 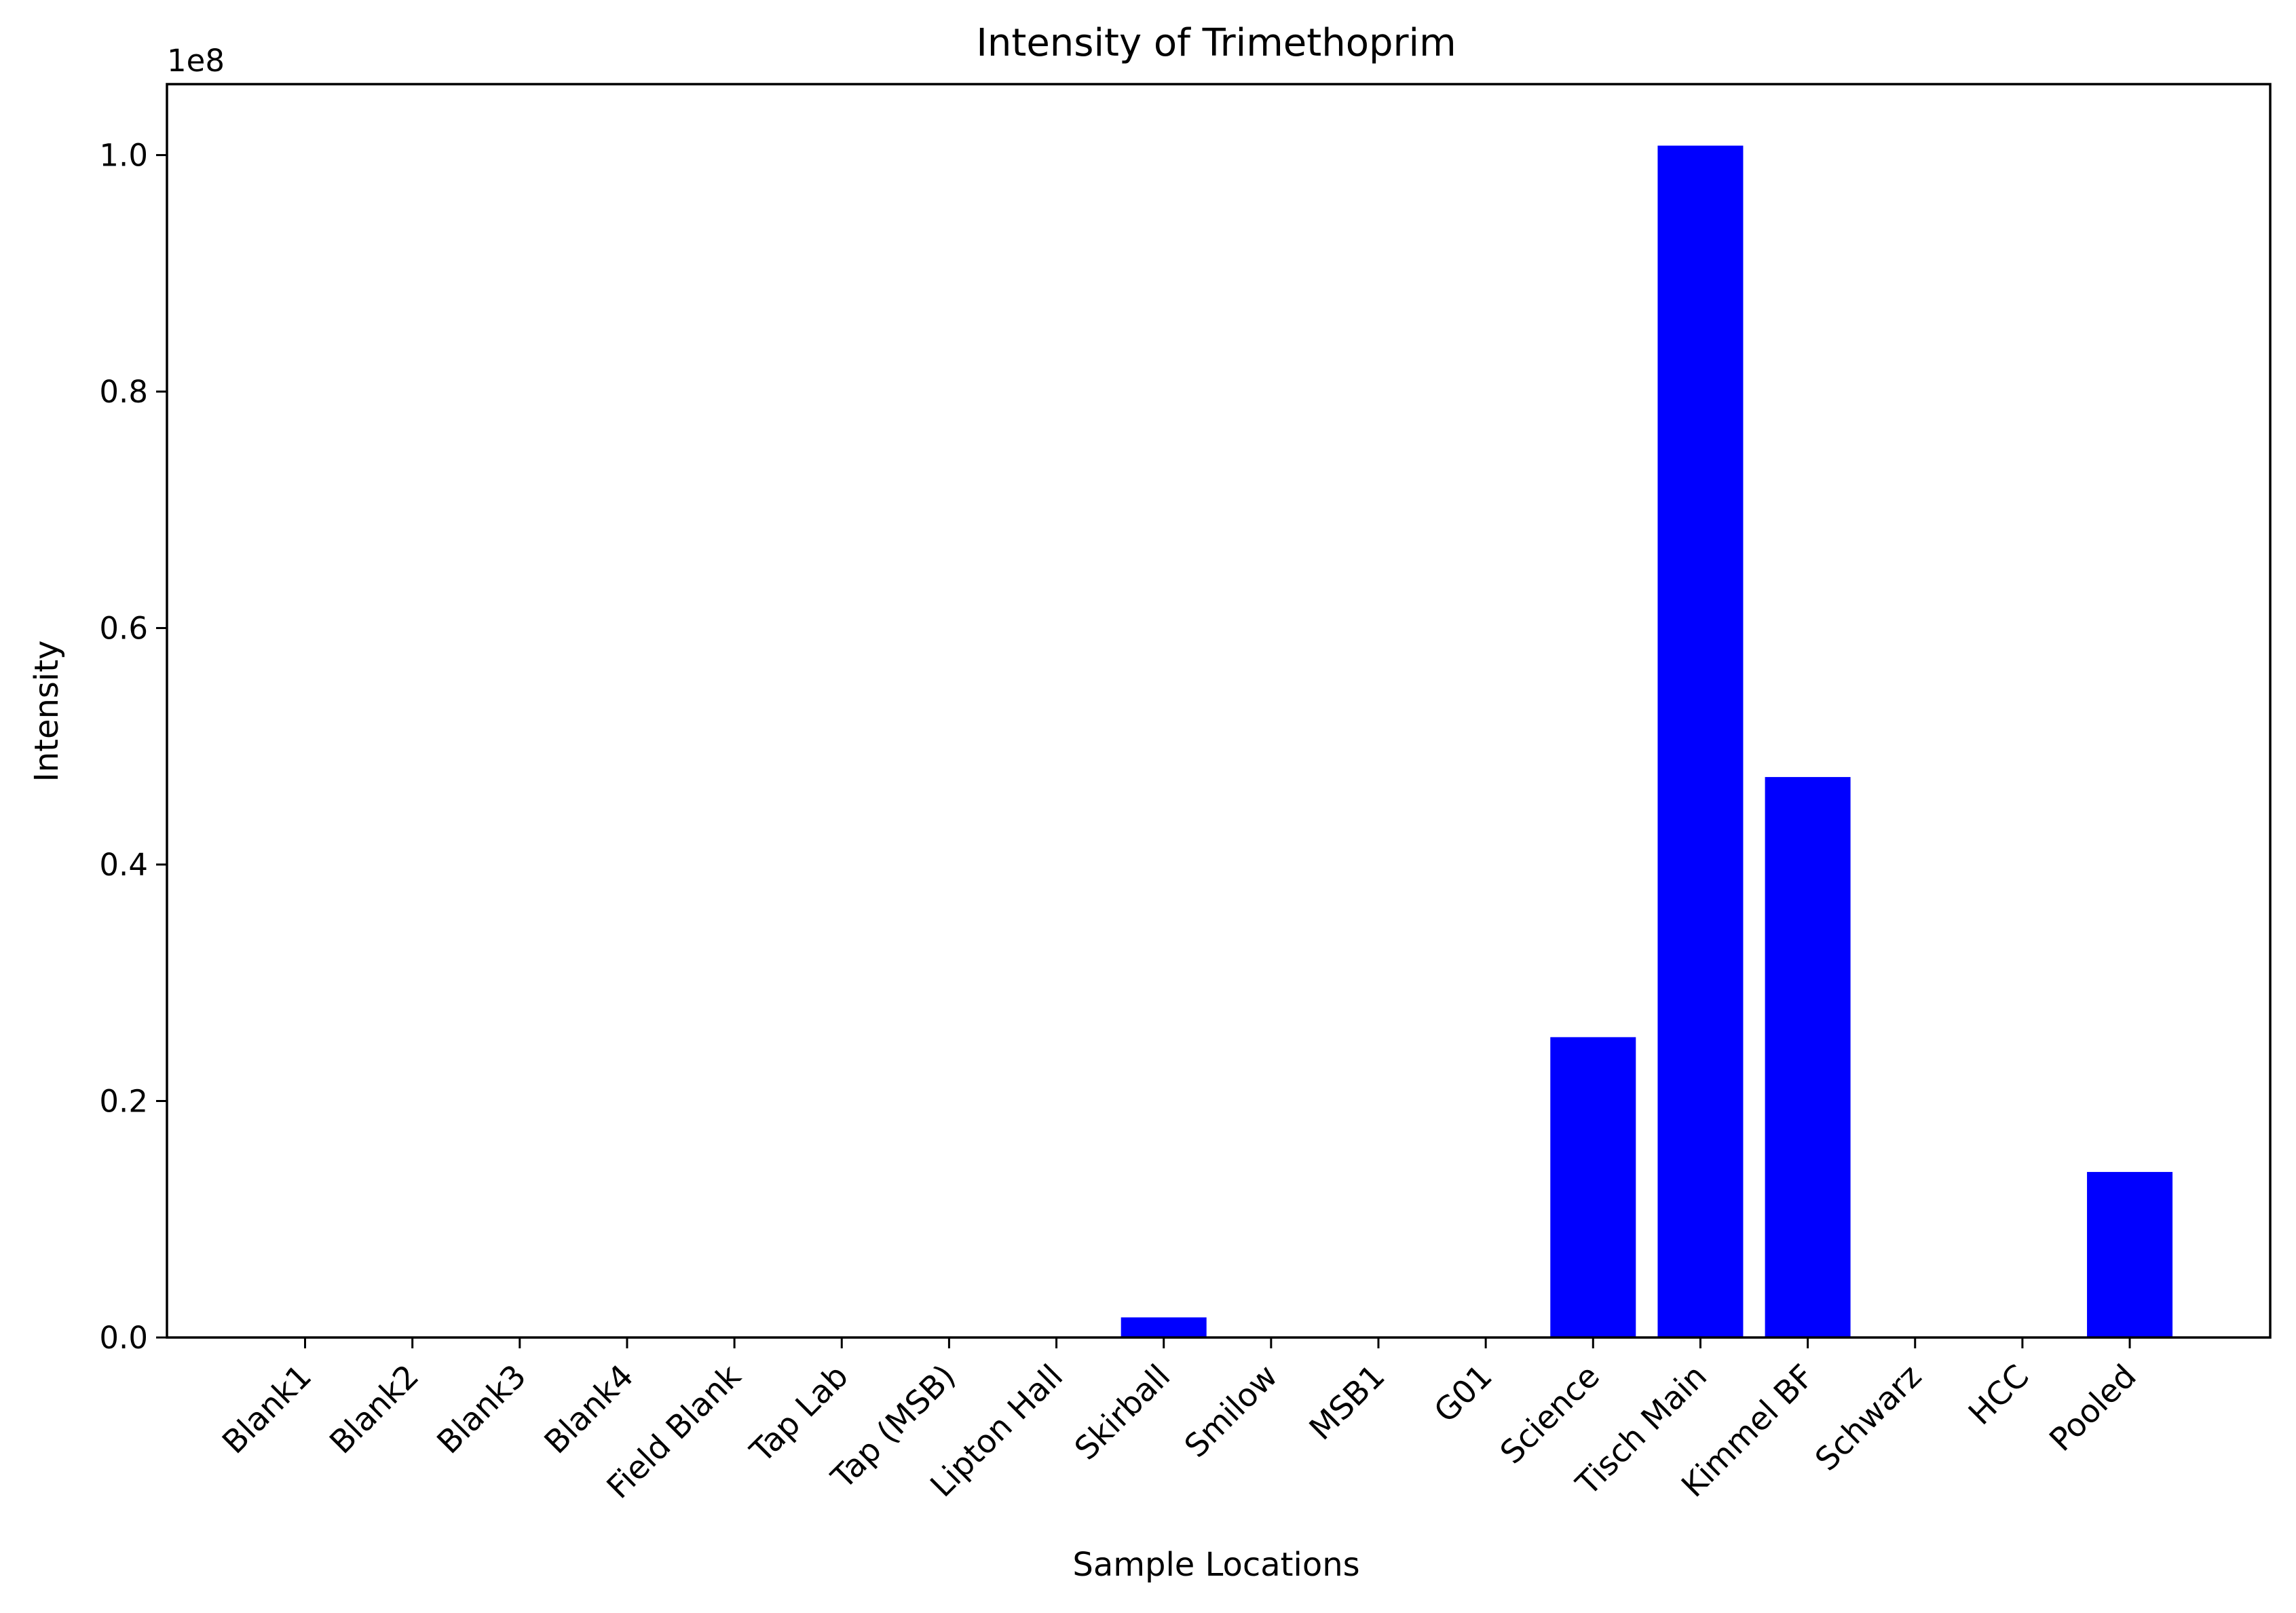 What do you see at coordinates (123, 156) in the screenshot?
I see `y-tick-label: 1.0` at bounding box center [123, 156].